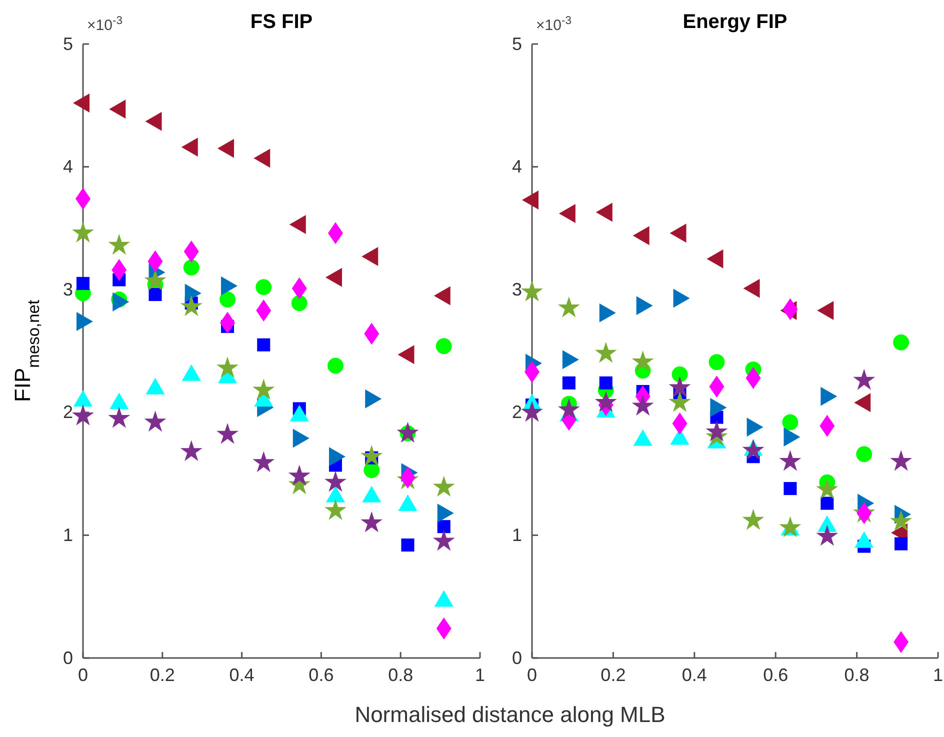 The height and width of the screenshot is (737, 944). I want to click on chart-title: FS FIP, so click(281, 22).